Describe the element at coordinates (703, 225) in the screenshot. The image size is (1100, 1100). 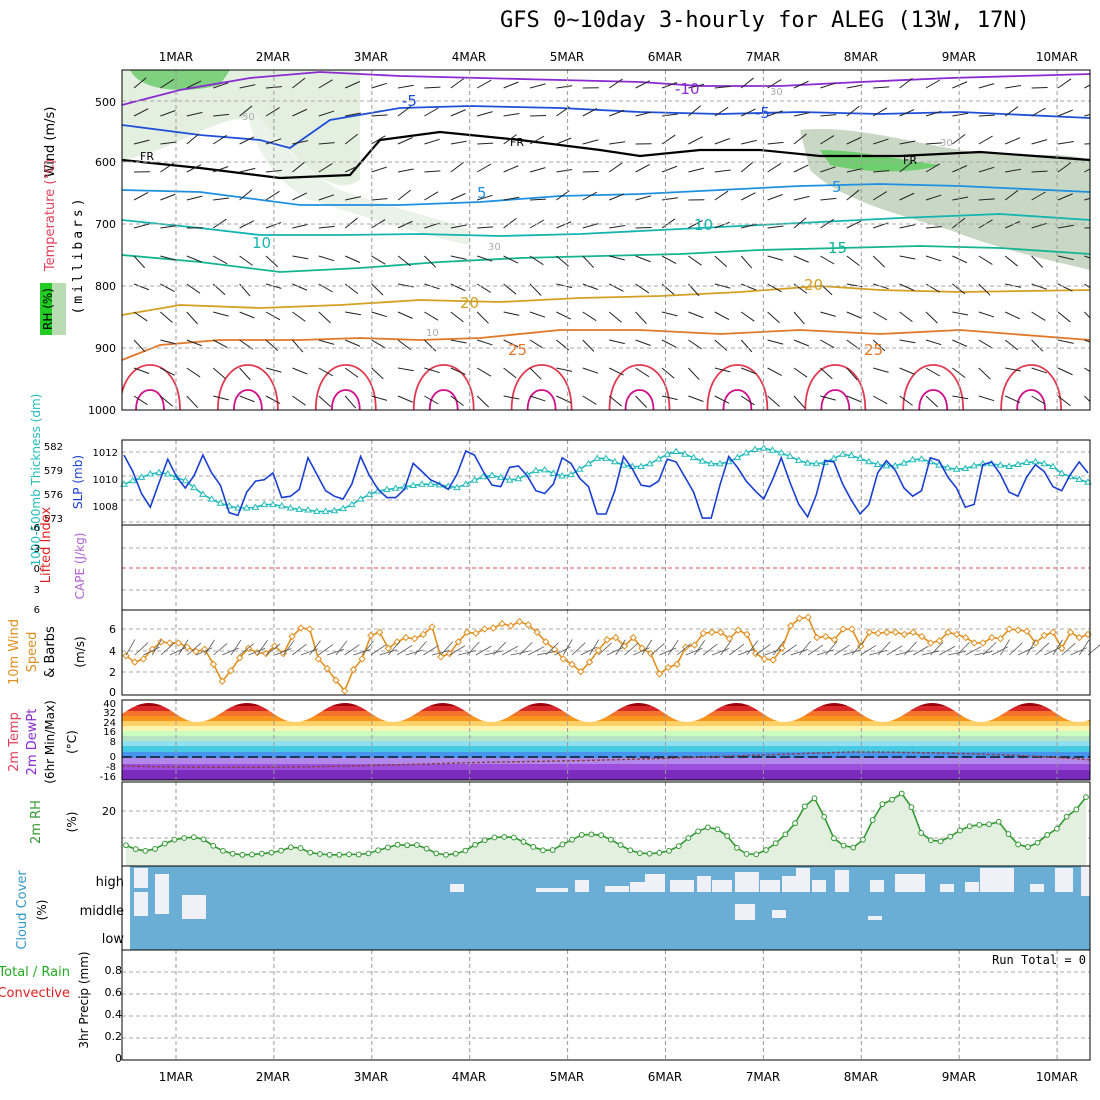
I see `contour-label: 10` at that location.